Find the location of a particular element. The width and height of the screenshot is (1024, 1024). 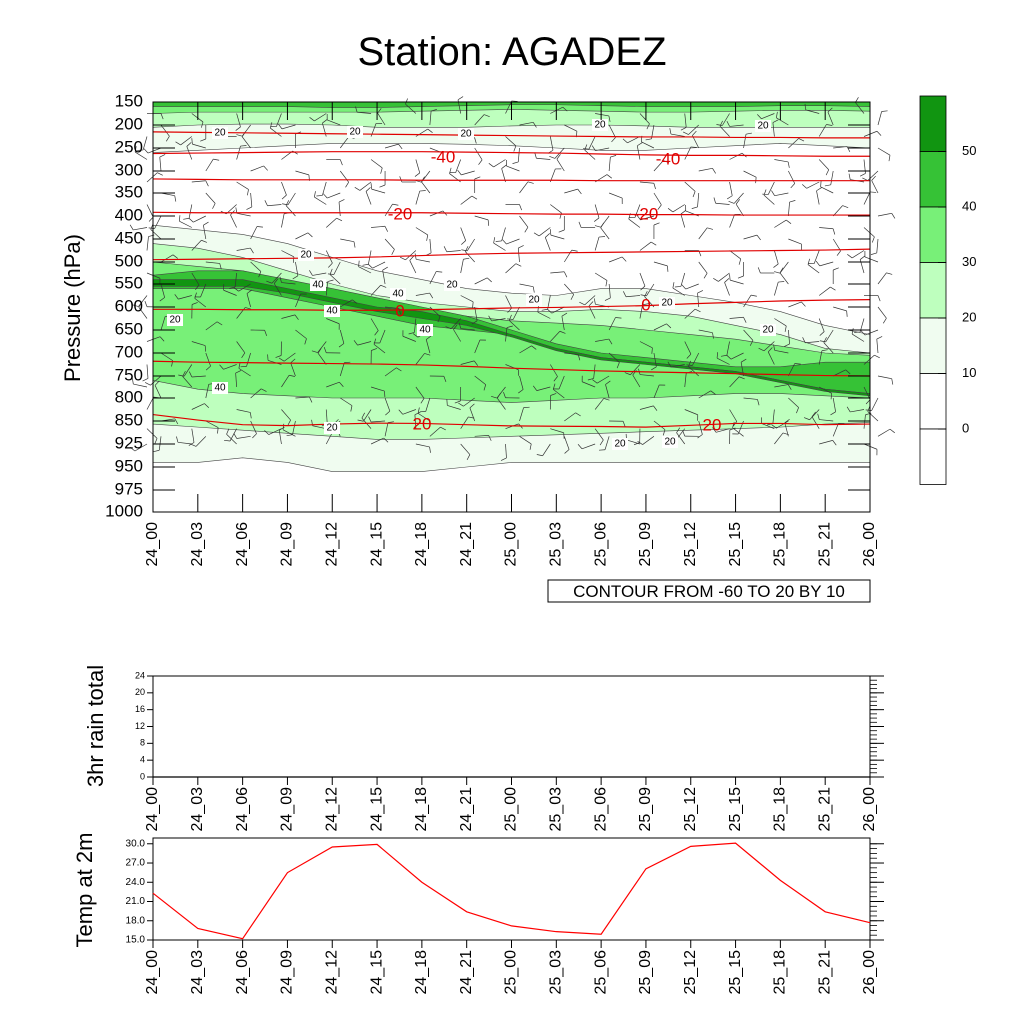

rain-y-axis-label: 3hr rain total is located at coordinates (95, 726).